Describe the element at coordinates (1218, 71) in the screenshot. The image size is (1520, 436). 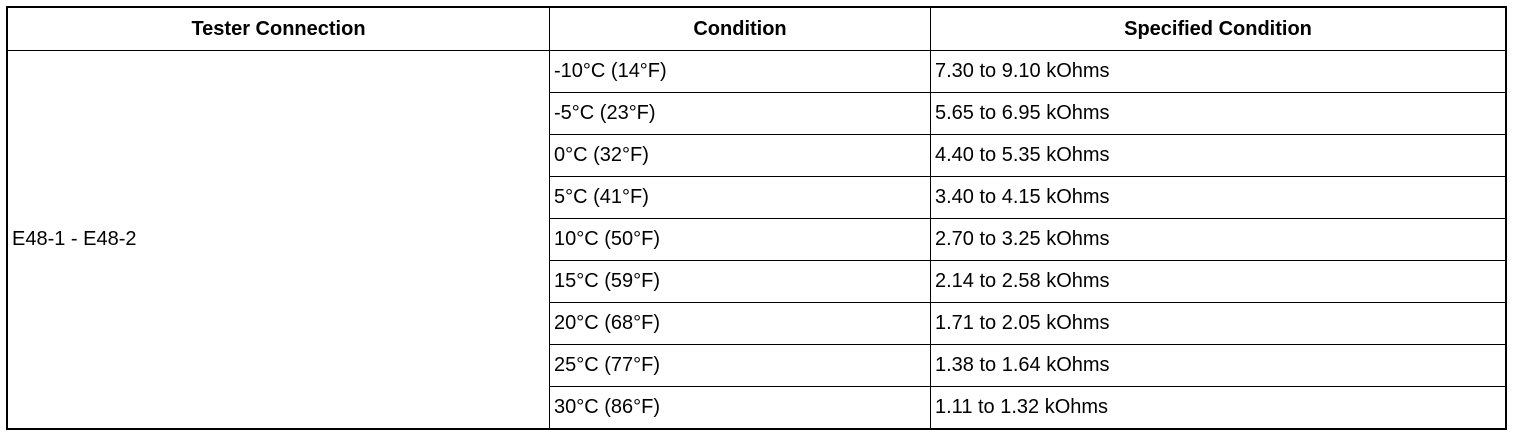
I see `specified-cell: 7.30 to 9.10 kOhms` at that location.